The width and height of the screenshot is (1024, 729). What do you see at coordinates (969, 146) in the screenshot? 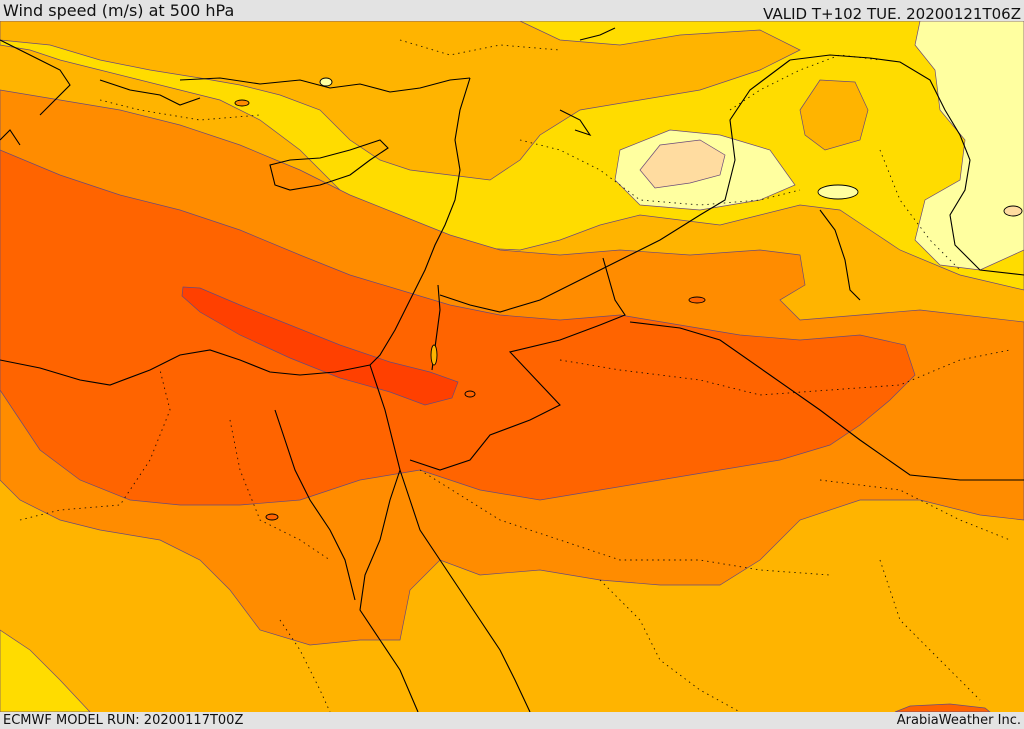
I see `band-weakest` at bounding box center [969, 146].